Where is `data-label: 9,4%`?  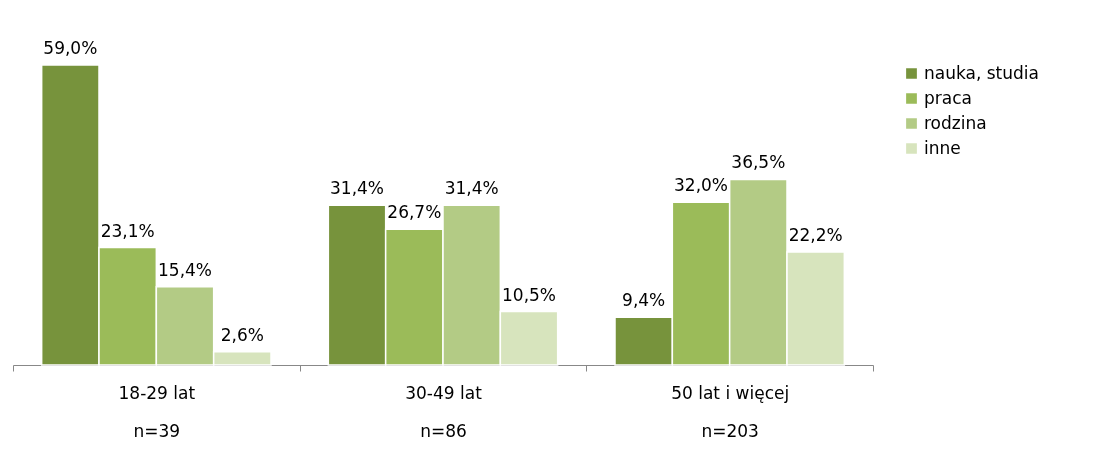 data-label: 9,4% is located at coordinates (644, 300).